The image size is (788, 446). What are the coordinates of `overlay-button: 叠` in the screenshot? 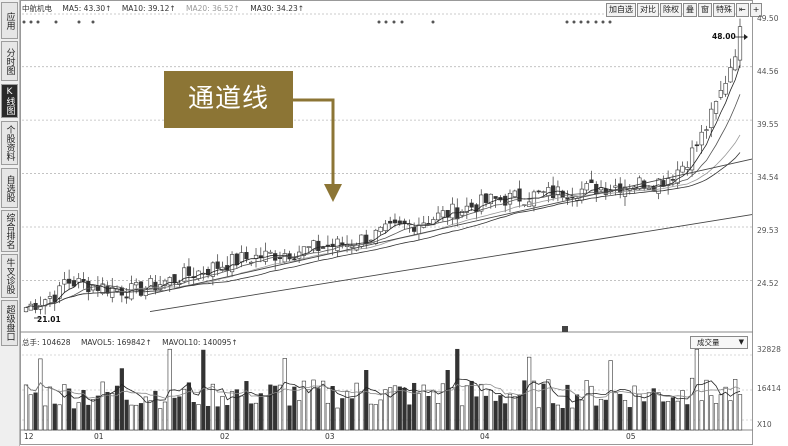 It's located at (690, 10).